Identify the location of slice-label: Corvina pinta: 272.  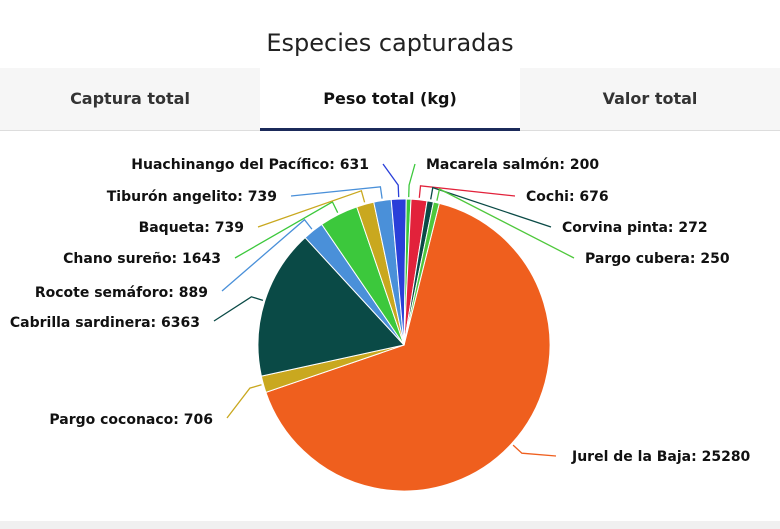
(635, 228).